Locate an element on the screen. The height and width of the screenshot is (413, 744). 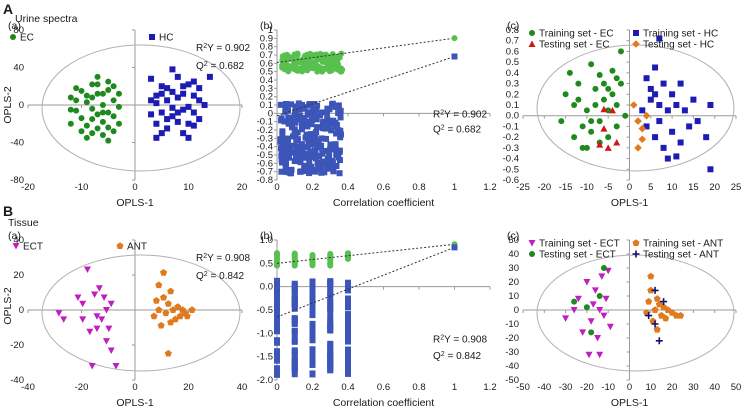
x-tick-label: 15 is located at coordinates (693, 187).